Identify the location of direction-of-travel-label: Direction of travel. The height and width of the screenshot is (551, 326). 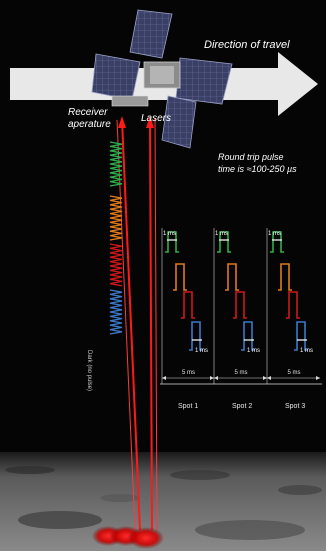
(247, 45).